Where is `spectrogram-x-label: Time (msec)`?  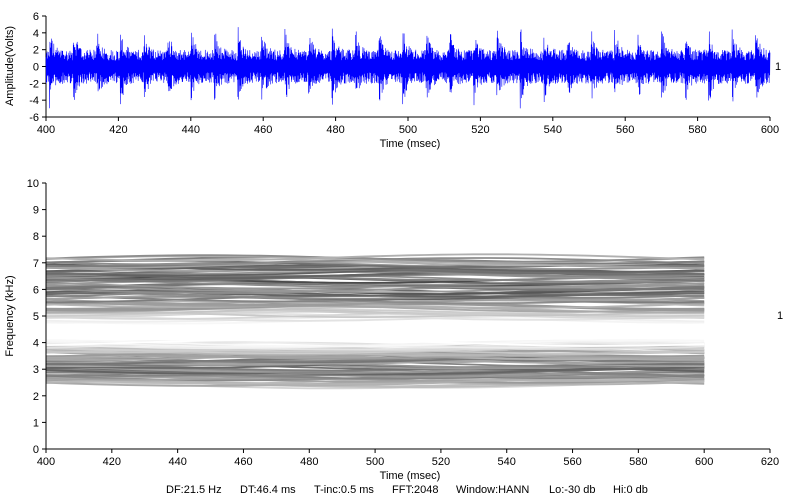 spectrogram-x-label: Time (msec) is located at coordinates (410, 476).